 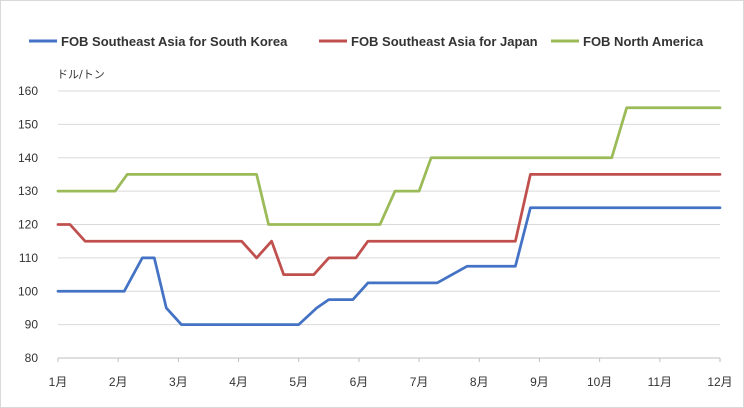 I want to click on y-tick-label: 130, so click(x=28, y=191).